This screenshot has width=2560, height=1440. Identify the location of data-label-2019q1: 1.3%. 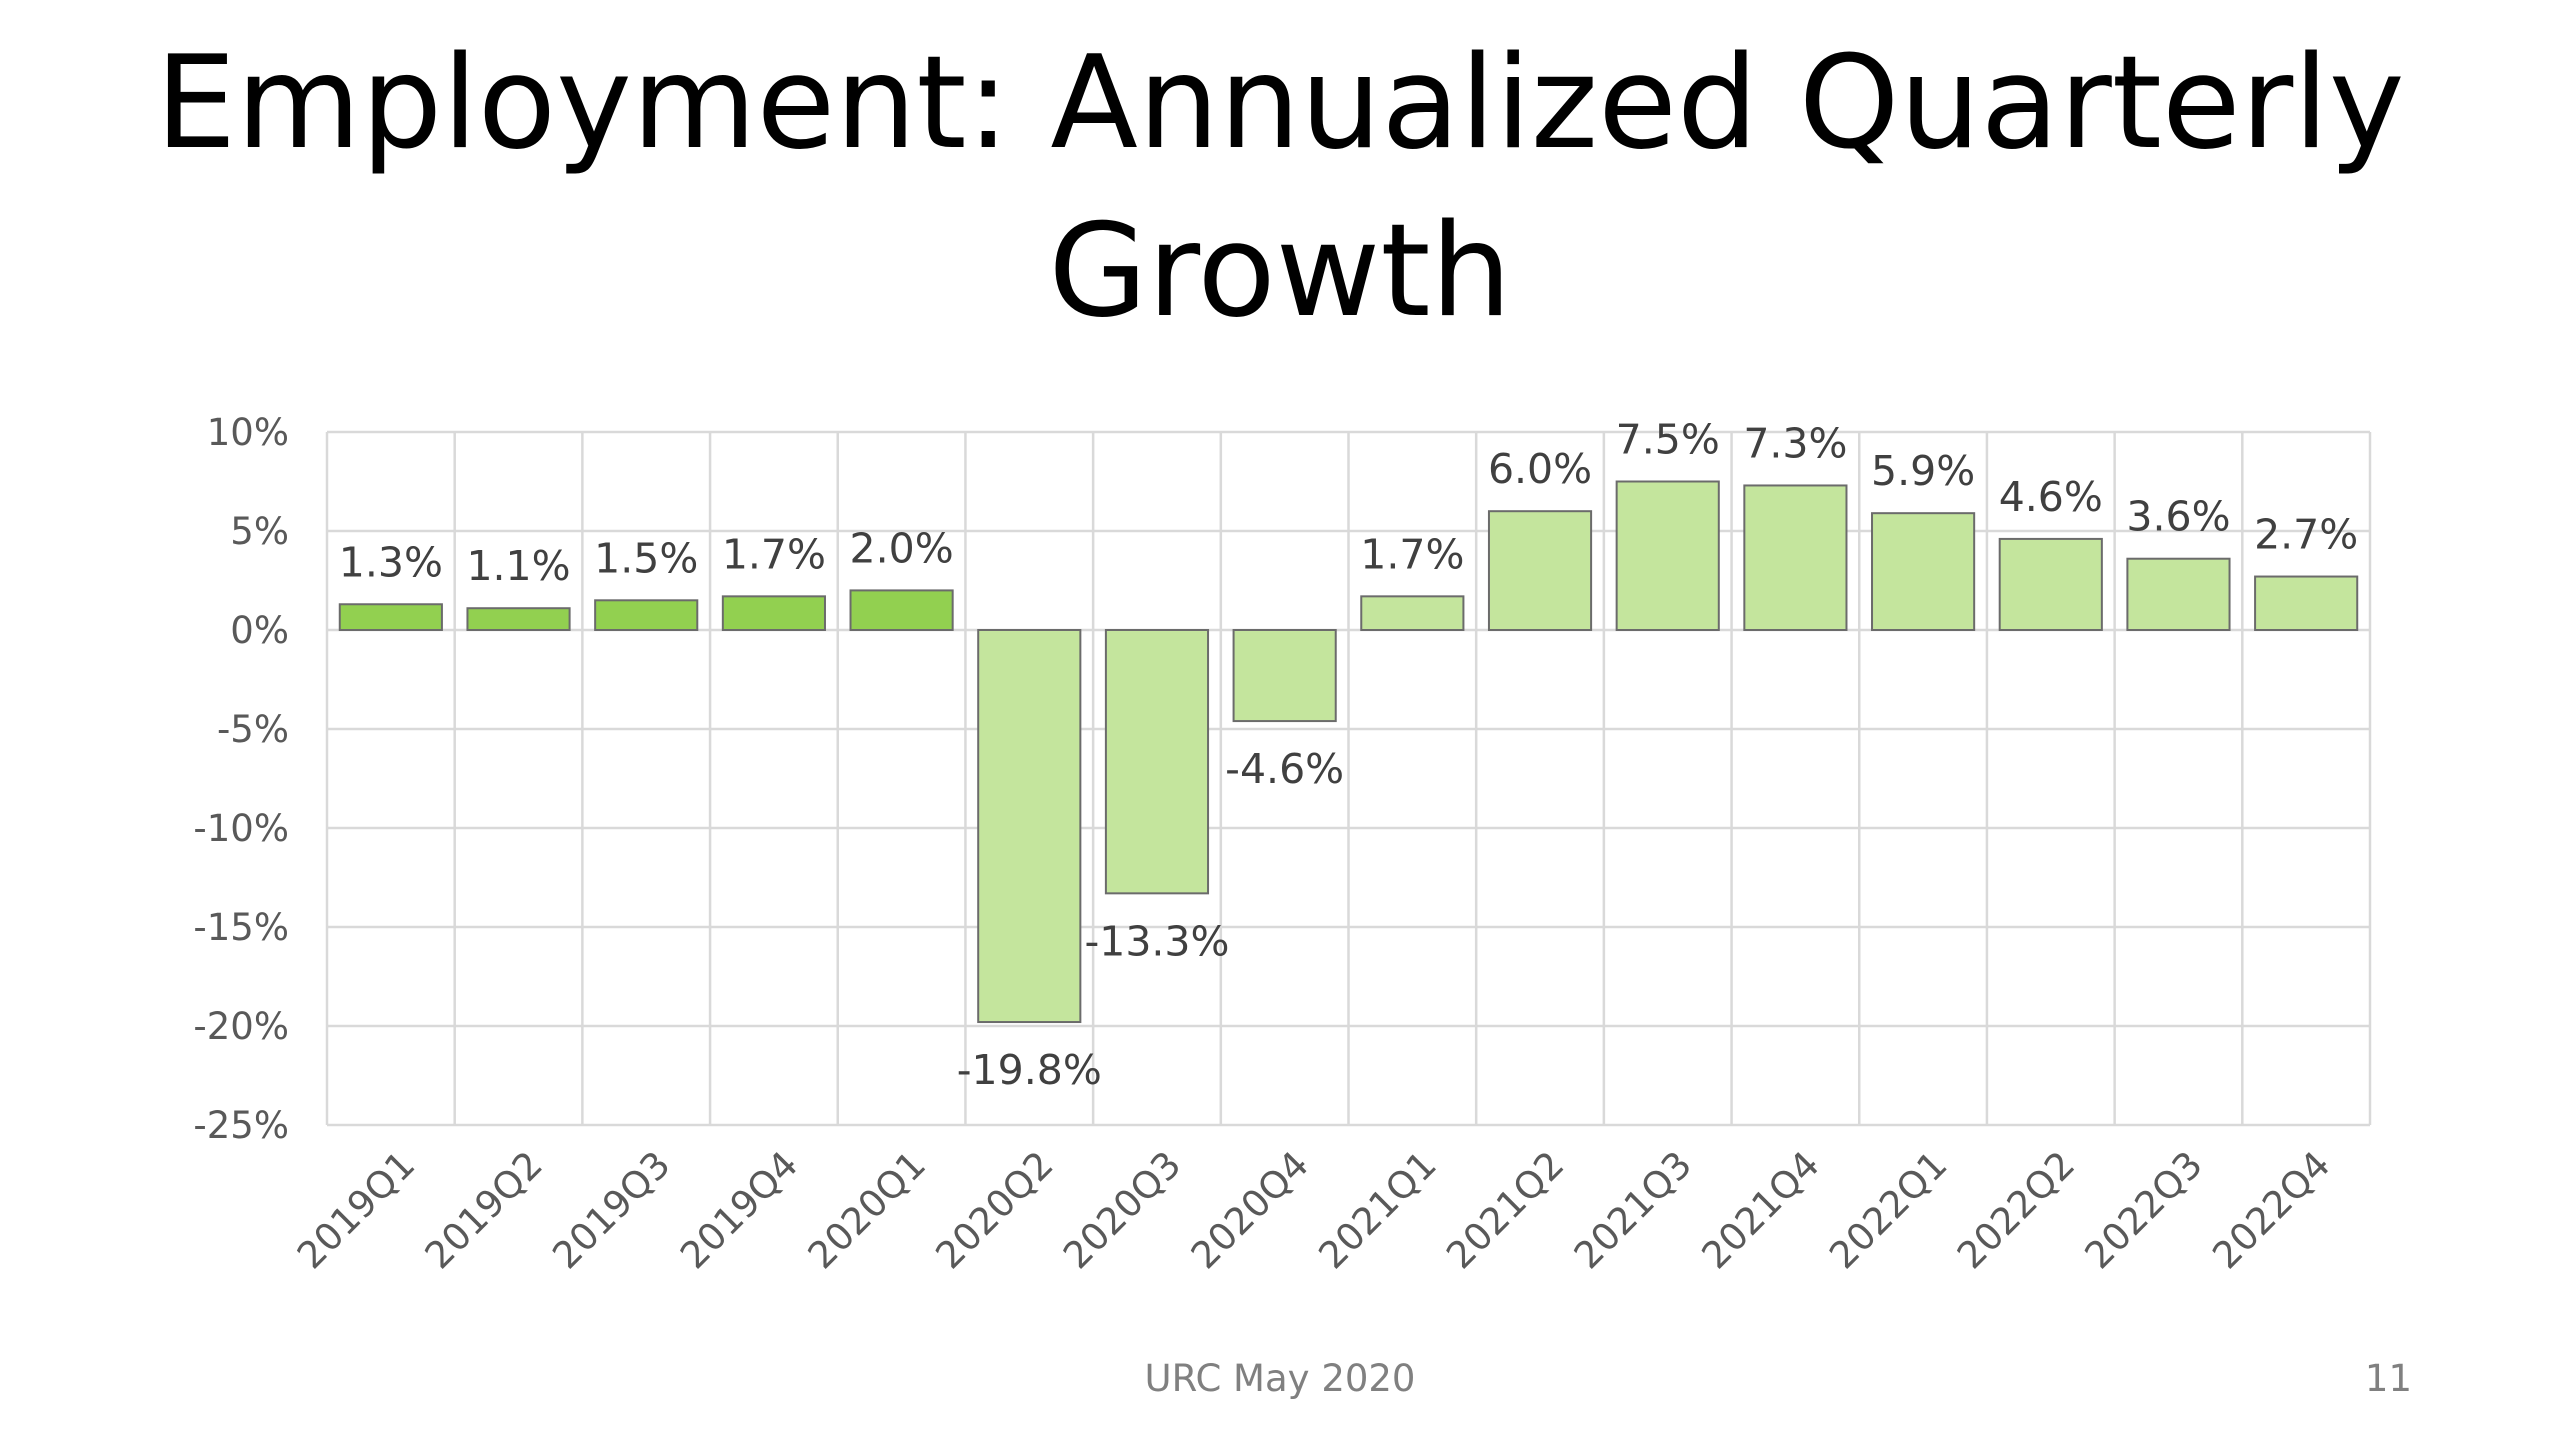
(391, 562).